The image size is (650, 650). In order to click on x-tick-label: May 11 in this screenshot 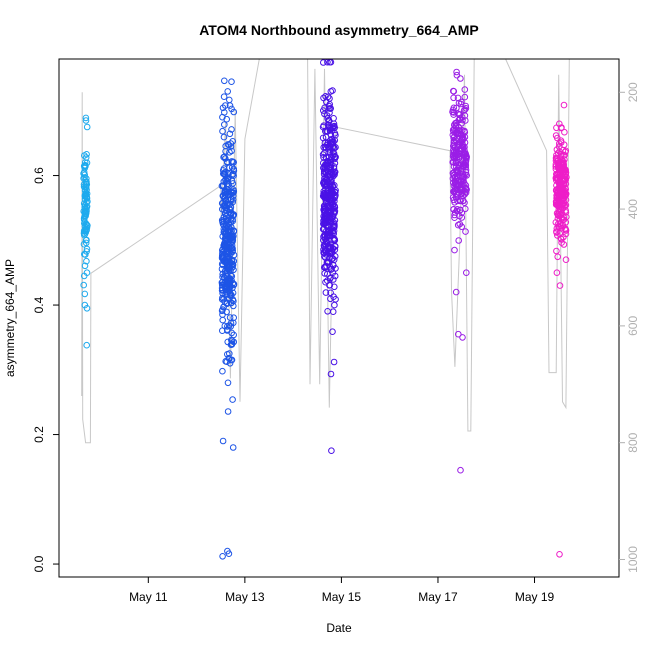, I will do `click(148, 597)`.